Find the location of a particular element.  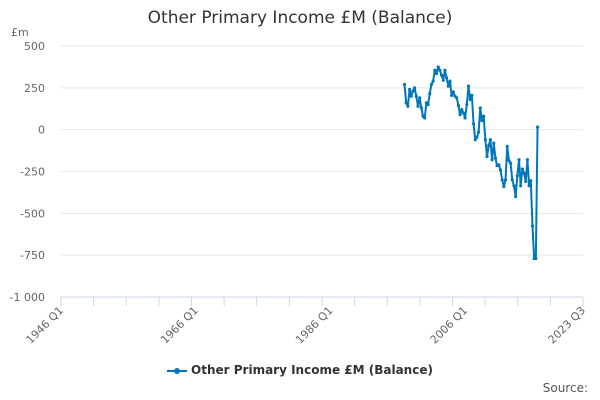

x-tick-label: 1946 Q1 is located at coordinates (45, 325).